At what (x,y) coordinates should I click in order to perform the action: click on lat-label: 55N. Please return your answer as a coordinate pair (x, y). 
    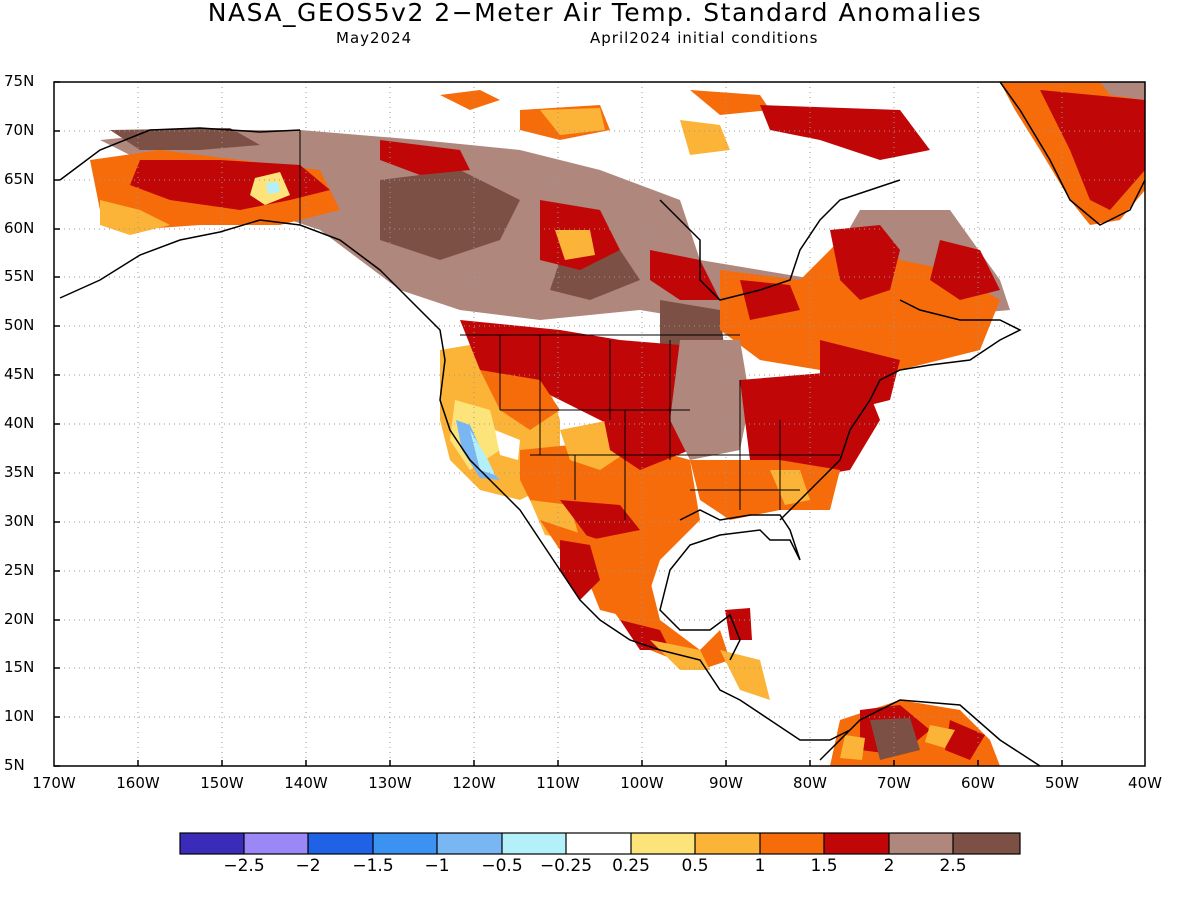
    Looking at the image, I should click on (19, 276).